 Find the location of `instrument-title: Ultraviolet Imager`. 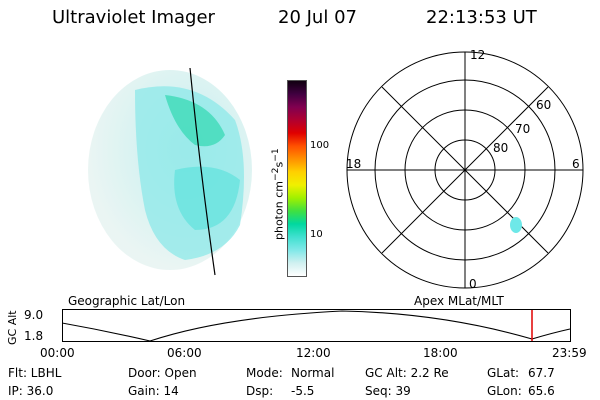

instrument-title: Ultraviolet Imager is located at coordinates (133, 17).